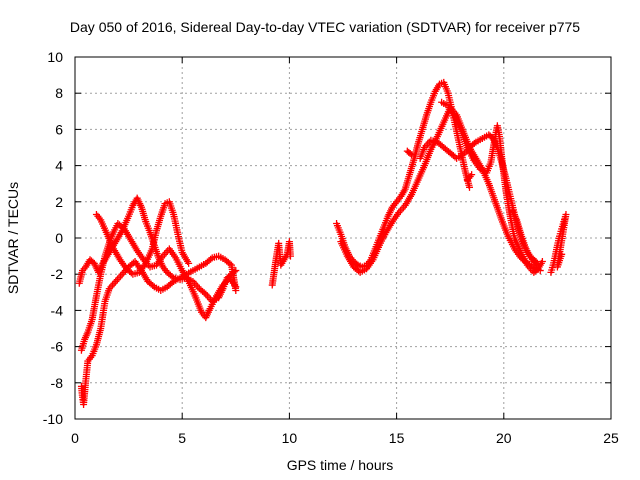 The width and height of the screenshot is (640, 480). What do you see at coordinates (59, 166) in the screenshot?
I see `y-tick-label: 4` at bounding box center [59, 166].